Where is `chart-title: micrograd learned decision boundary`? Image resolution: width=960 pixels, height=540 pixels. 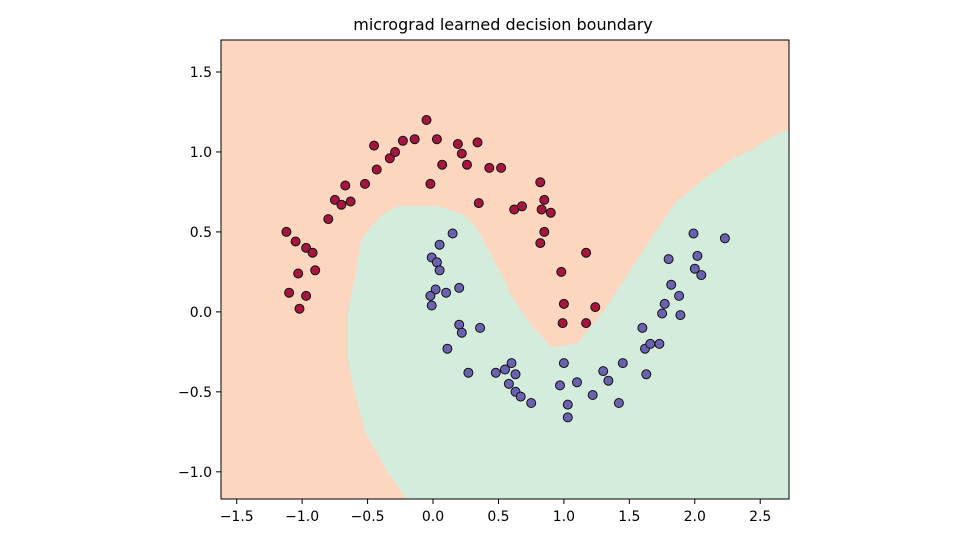
chart-title: micrograd learned decision boundary is located at coordinates (503, 24).